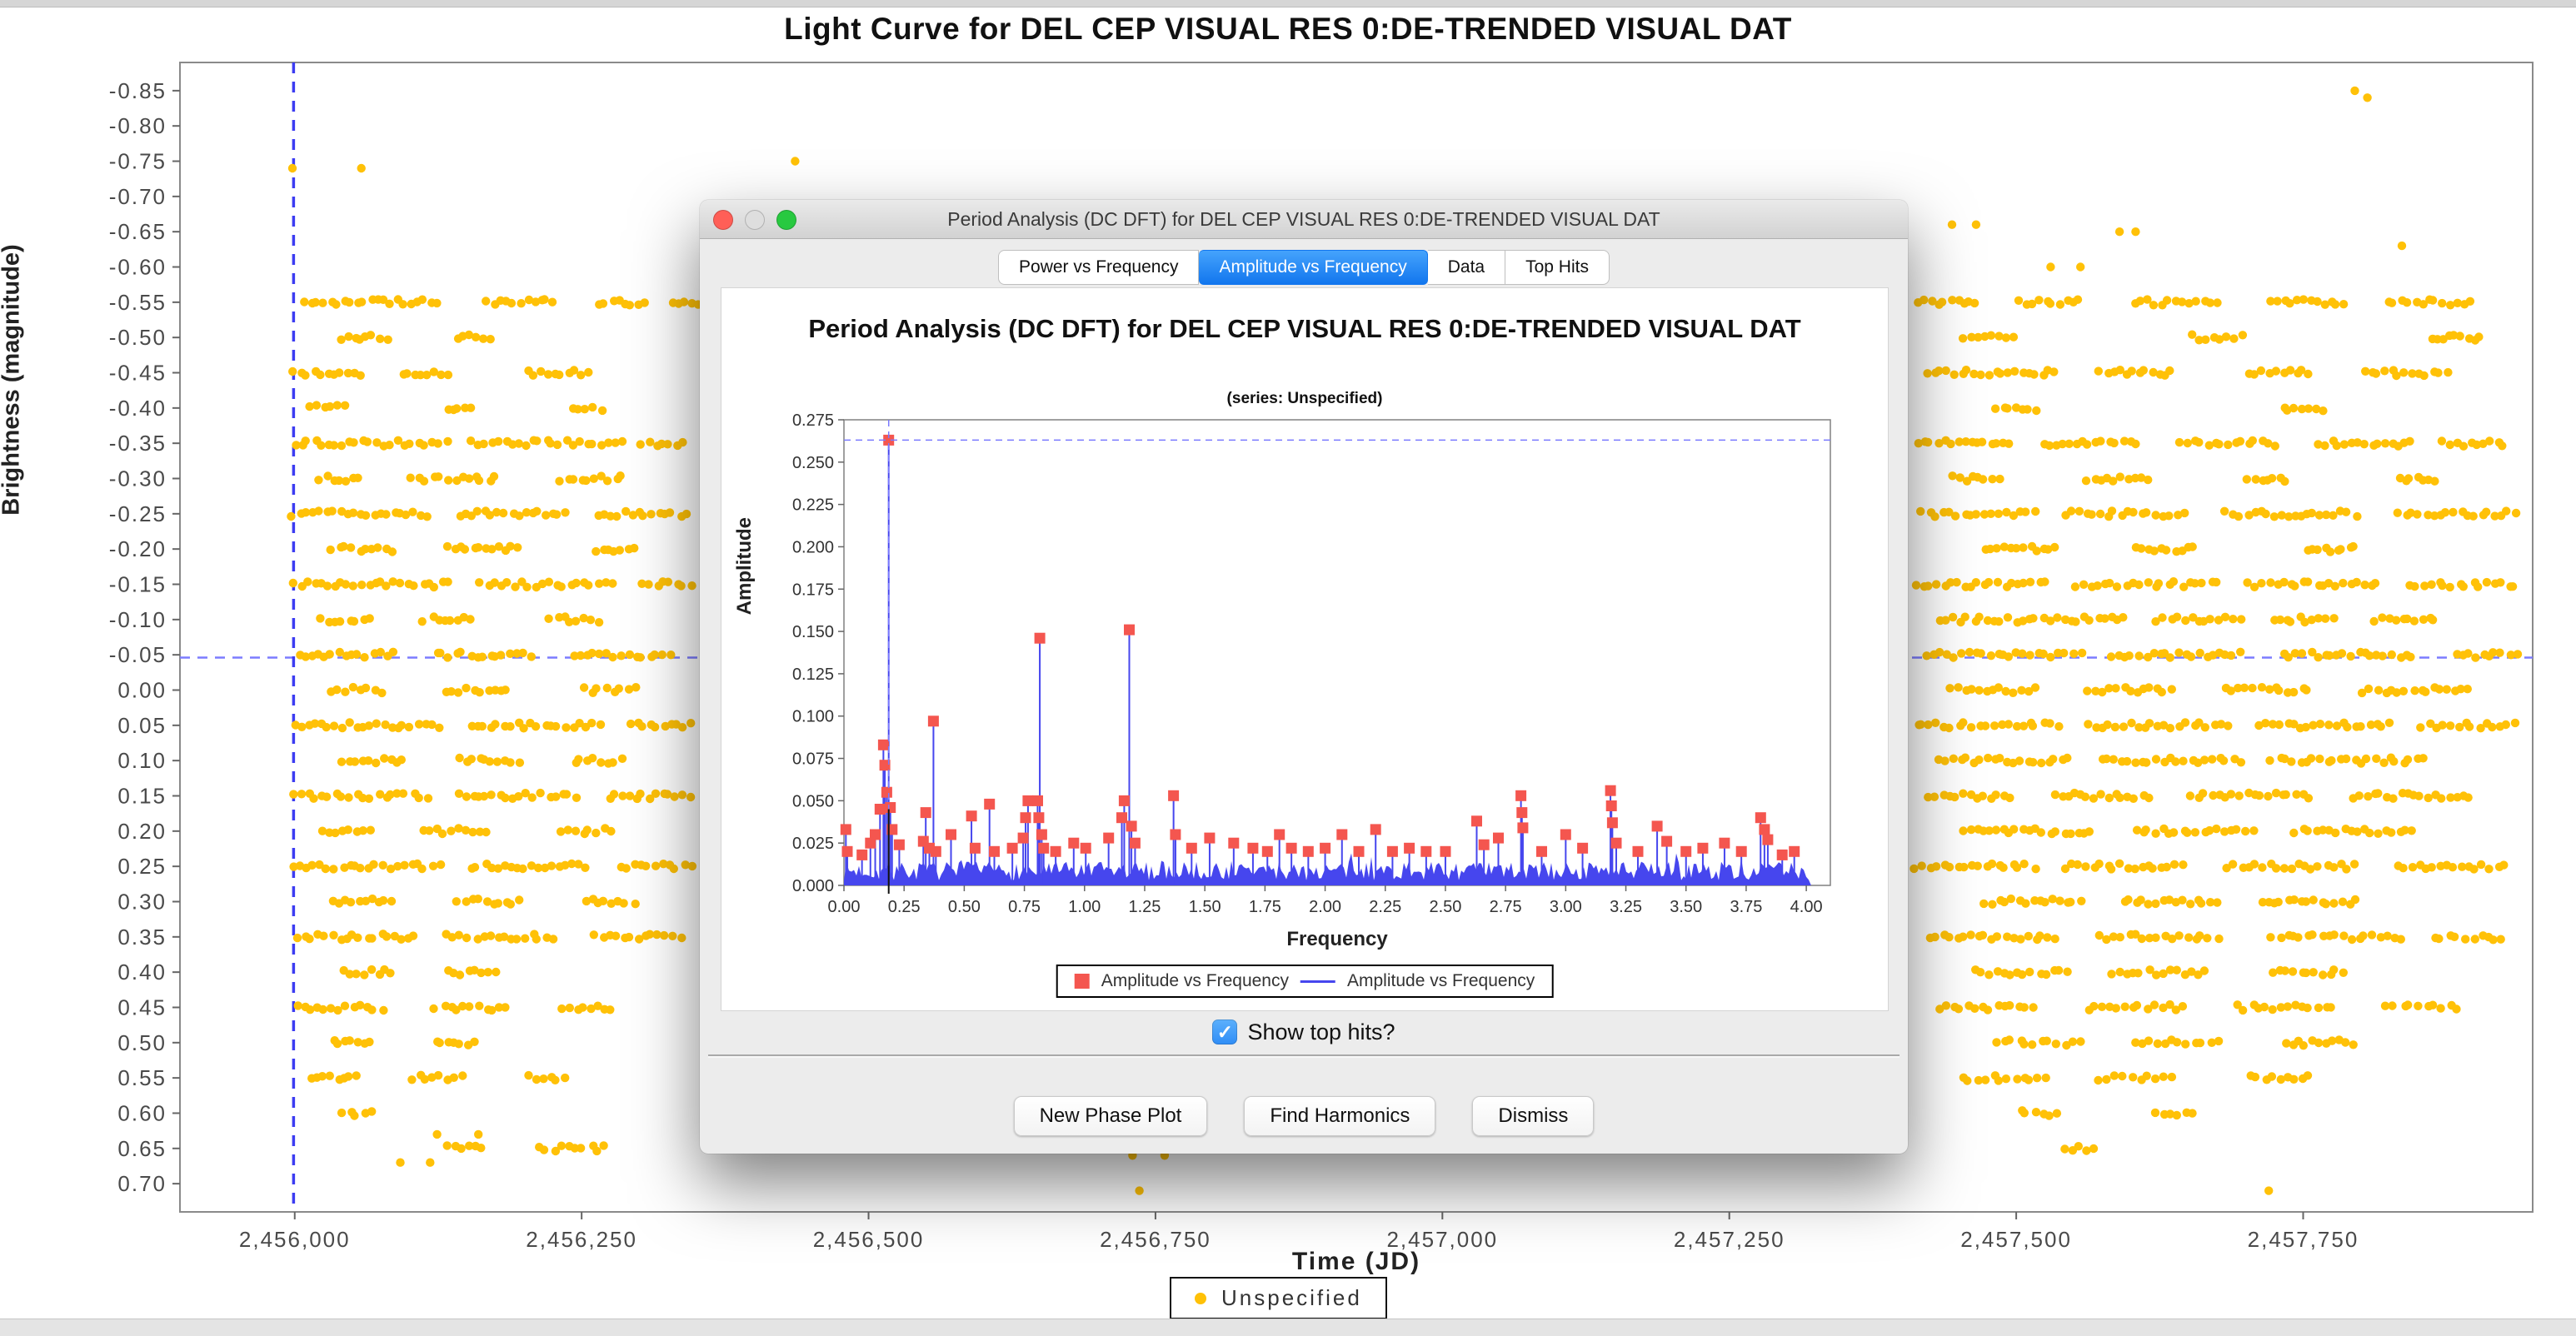  What do you see at coordinates (1466, 267) in the screenshot?
I see `tab-data: Data` at bounding box center [1466, 267].